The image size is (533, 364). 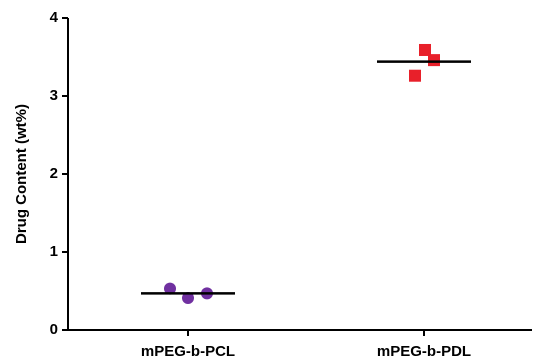 I want to click on y-tick-label: 1, so click(x=54, y=251).